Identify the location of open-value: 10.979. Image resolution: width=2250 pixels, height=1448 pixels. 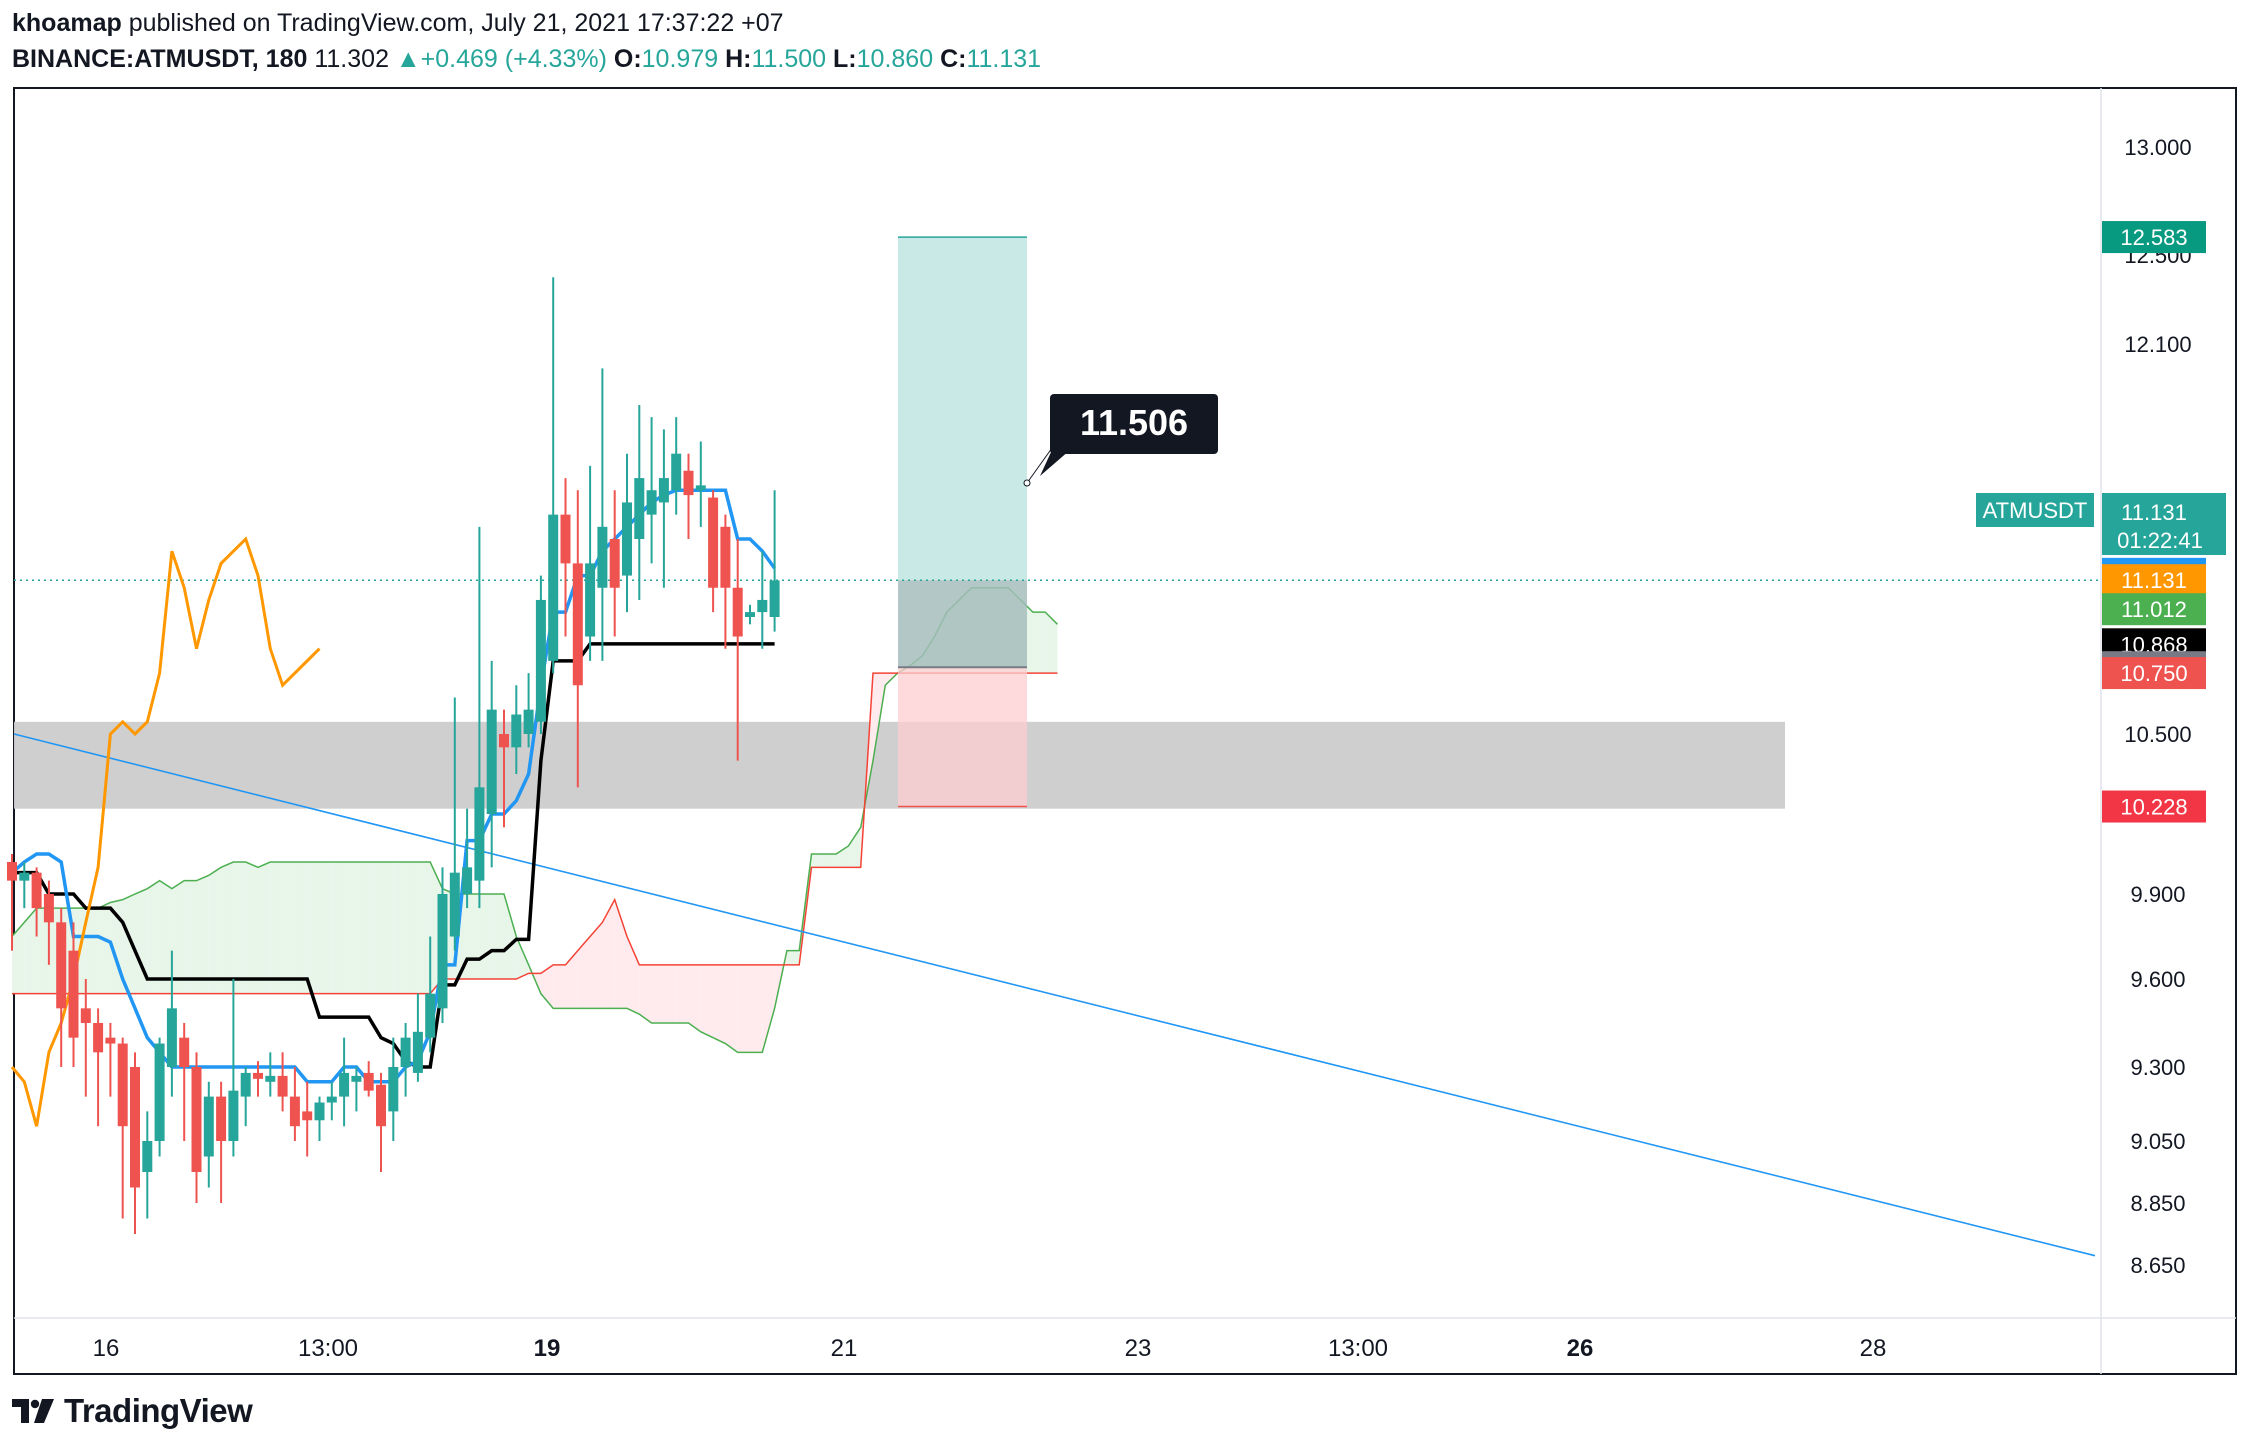
(680, 59).